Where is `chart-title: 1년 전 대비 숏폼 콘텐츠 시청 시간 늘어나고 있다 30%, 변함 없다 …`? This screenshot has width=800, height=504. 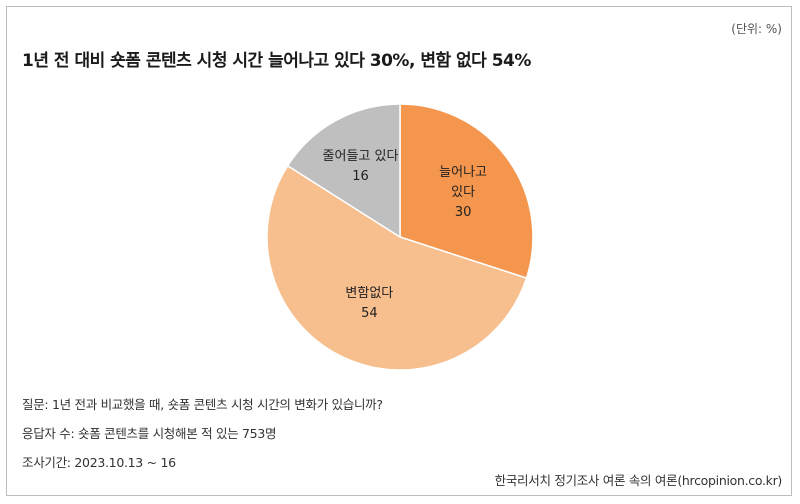
chart-title: 1년 전 대비 숏폼 콘텐츠 시청 시간 늘어나고 있다 30%, 변함 없다 … is located at coordinates (276, 61).